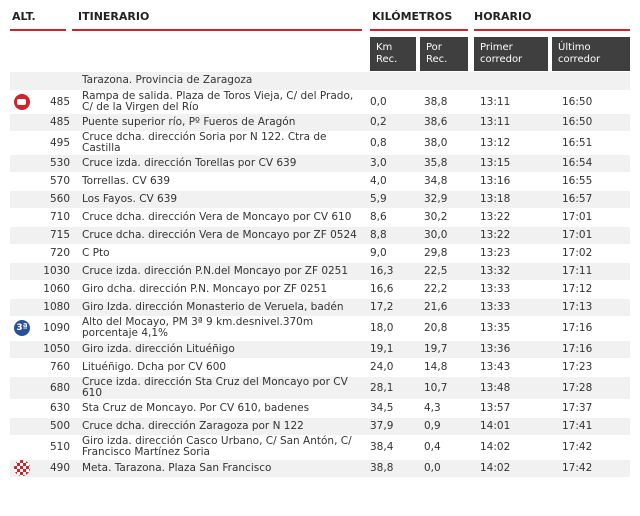  I want to click on por-rec-cell: 29,8, so click(448, 253).